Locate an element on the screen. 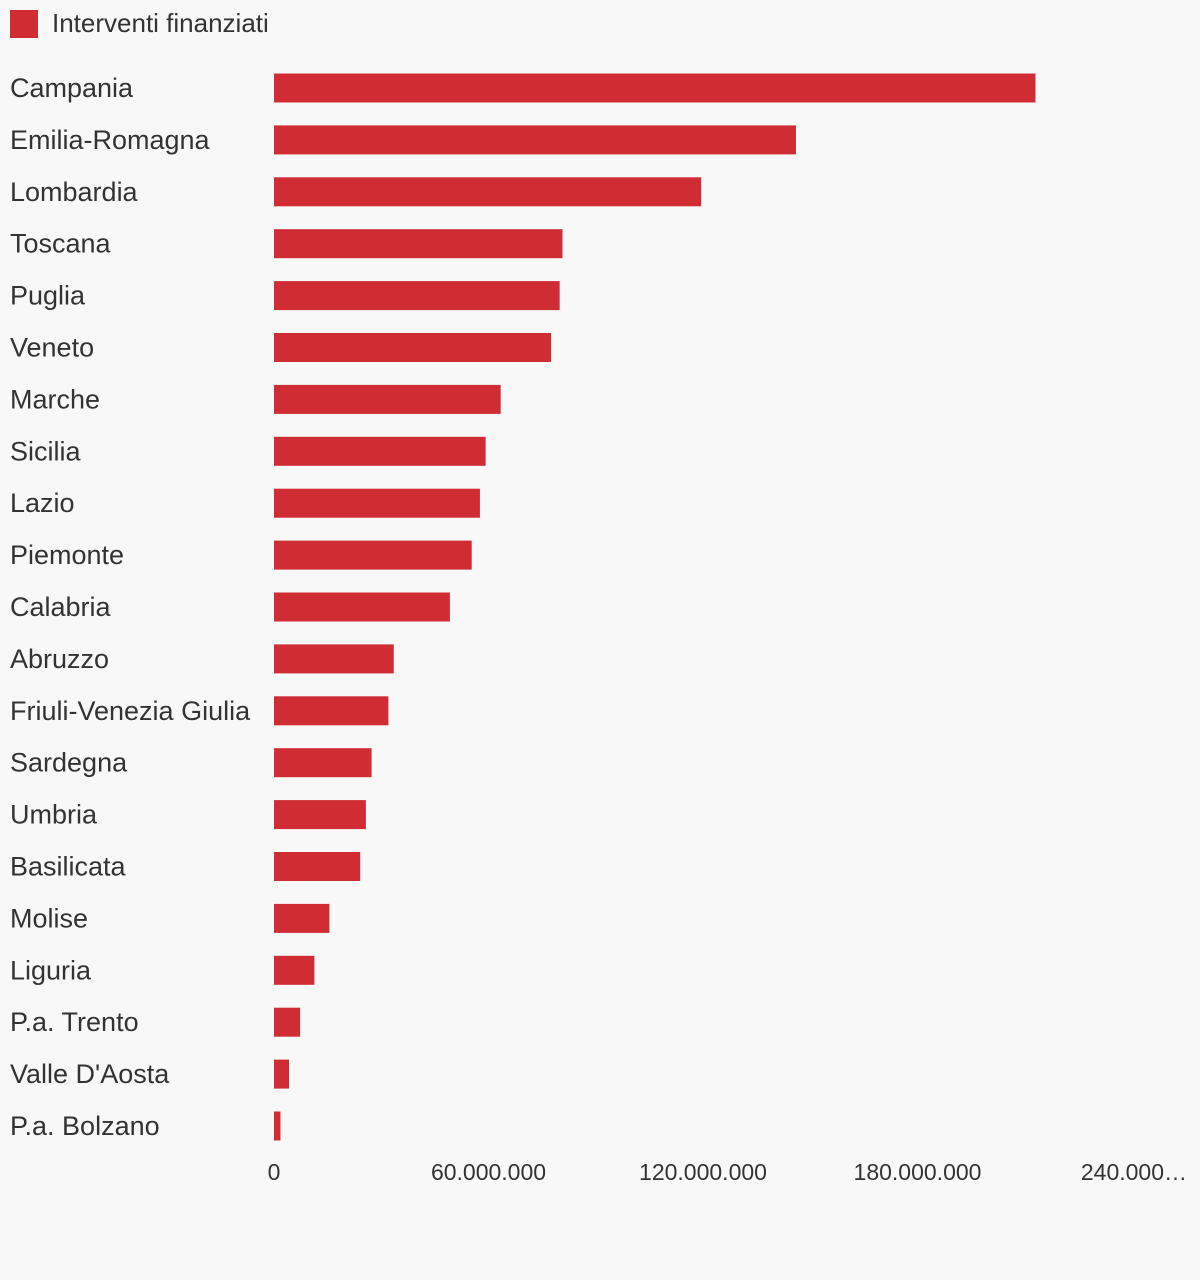 The image size is (1200, 1280). category-label: Calabria is located at coordinates (61, 607).